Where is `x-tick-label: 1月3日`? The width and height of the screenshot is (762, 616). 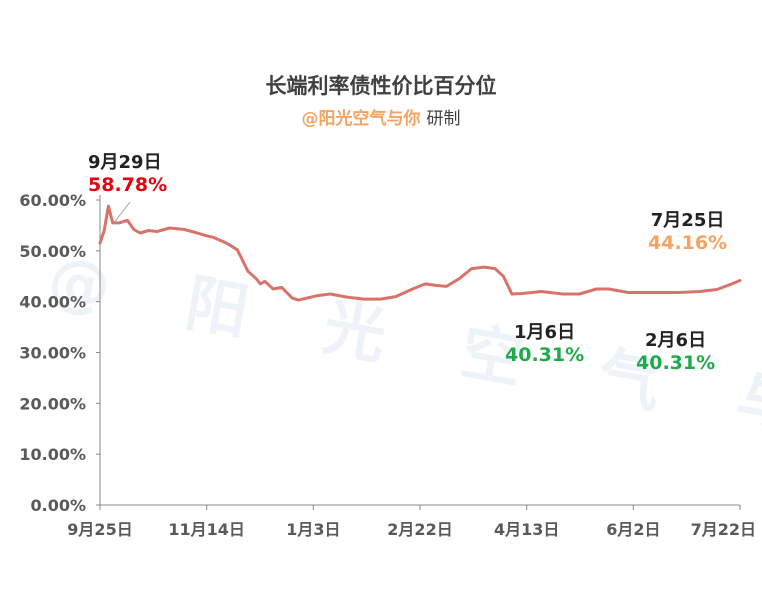
x-tick-label: 1月3日 is located at coordinates (313, 529).